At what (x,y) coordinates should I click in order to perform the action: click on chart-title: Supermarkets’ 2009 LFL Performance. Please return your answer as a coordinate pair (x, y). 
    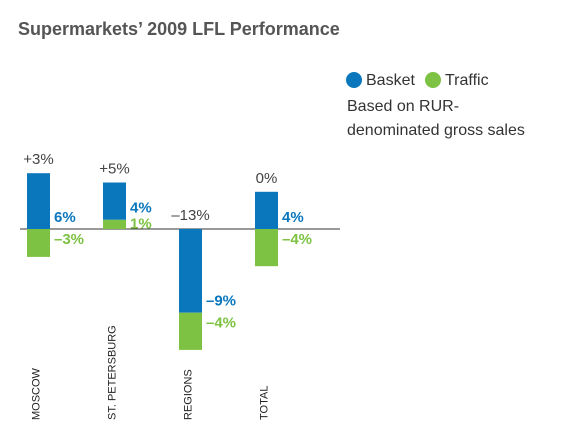
    Looking at the image, I should click on (179, 29).